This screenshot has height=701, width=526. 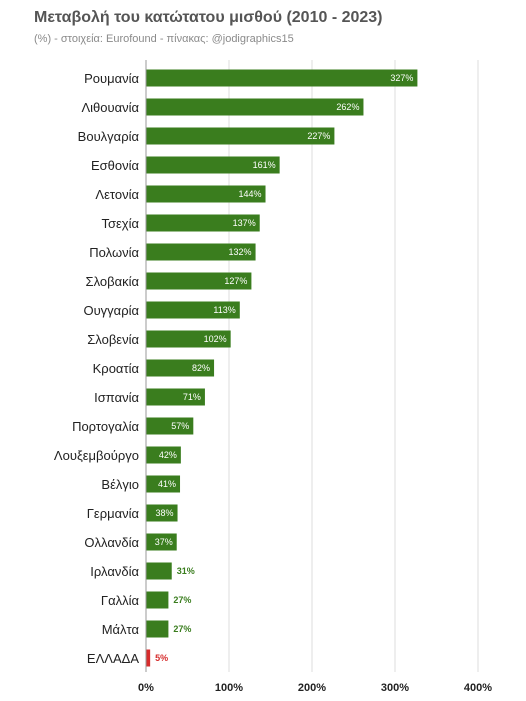 What do you see at coordinates (318, 136) in the screenshot?
I see `data-label: 227%` at bounding box center [318, 136].